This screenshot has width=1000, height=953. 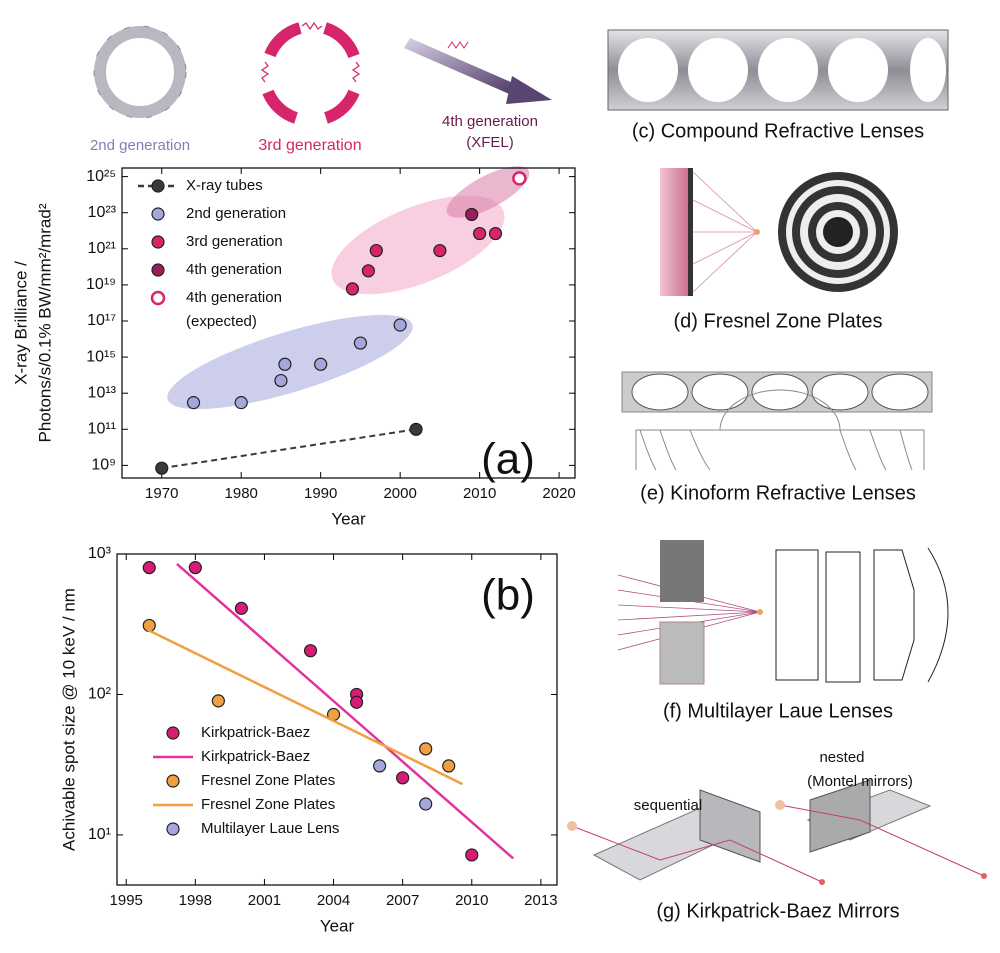 I want to click on caption: (e) Kinoform Refractive Lenses, so click(x=778, y=493).